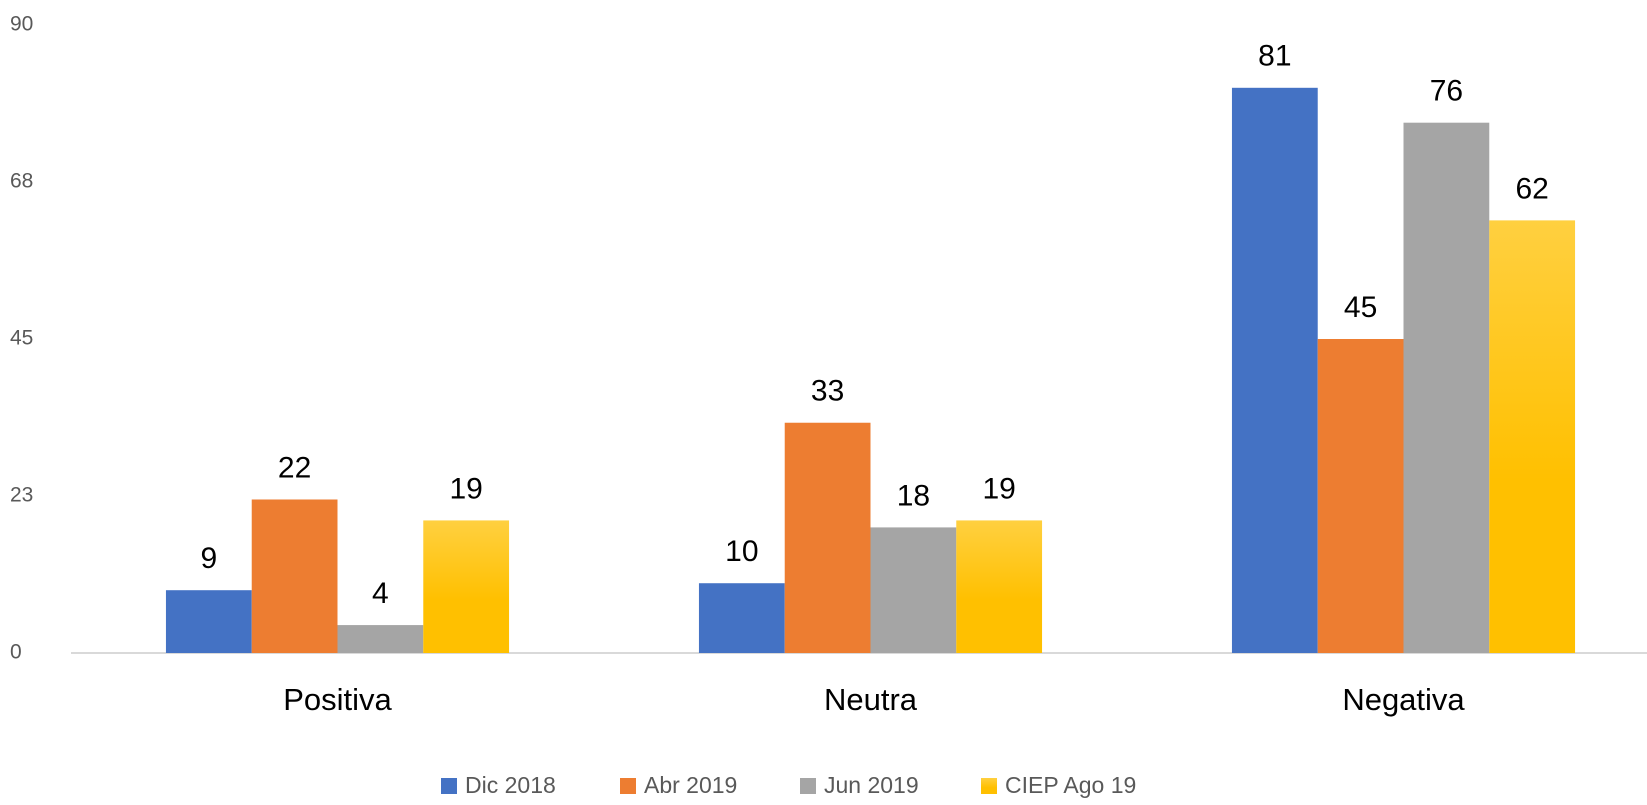 The height and width of the screenshot is (805, 1647). I want to click on value-label: 18, so click(913, 495).